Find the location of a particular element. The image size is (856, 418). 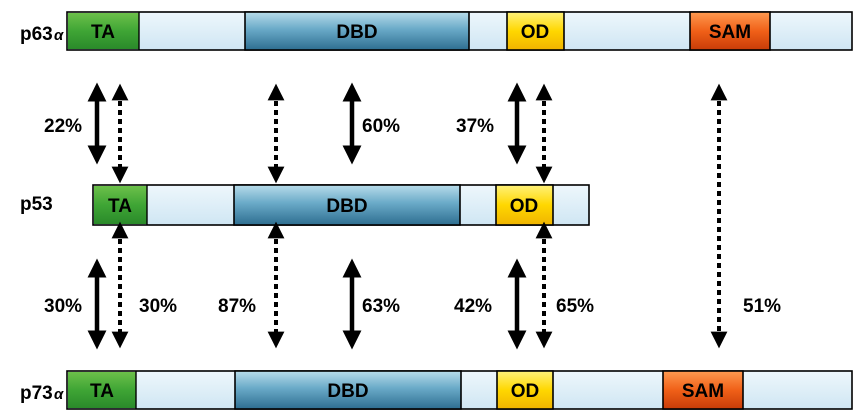

arrows-p63-p73: 51% is located at coordinates (745, 216).